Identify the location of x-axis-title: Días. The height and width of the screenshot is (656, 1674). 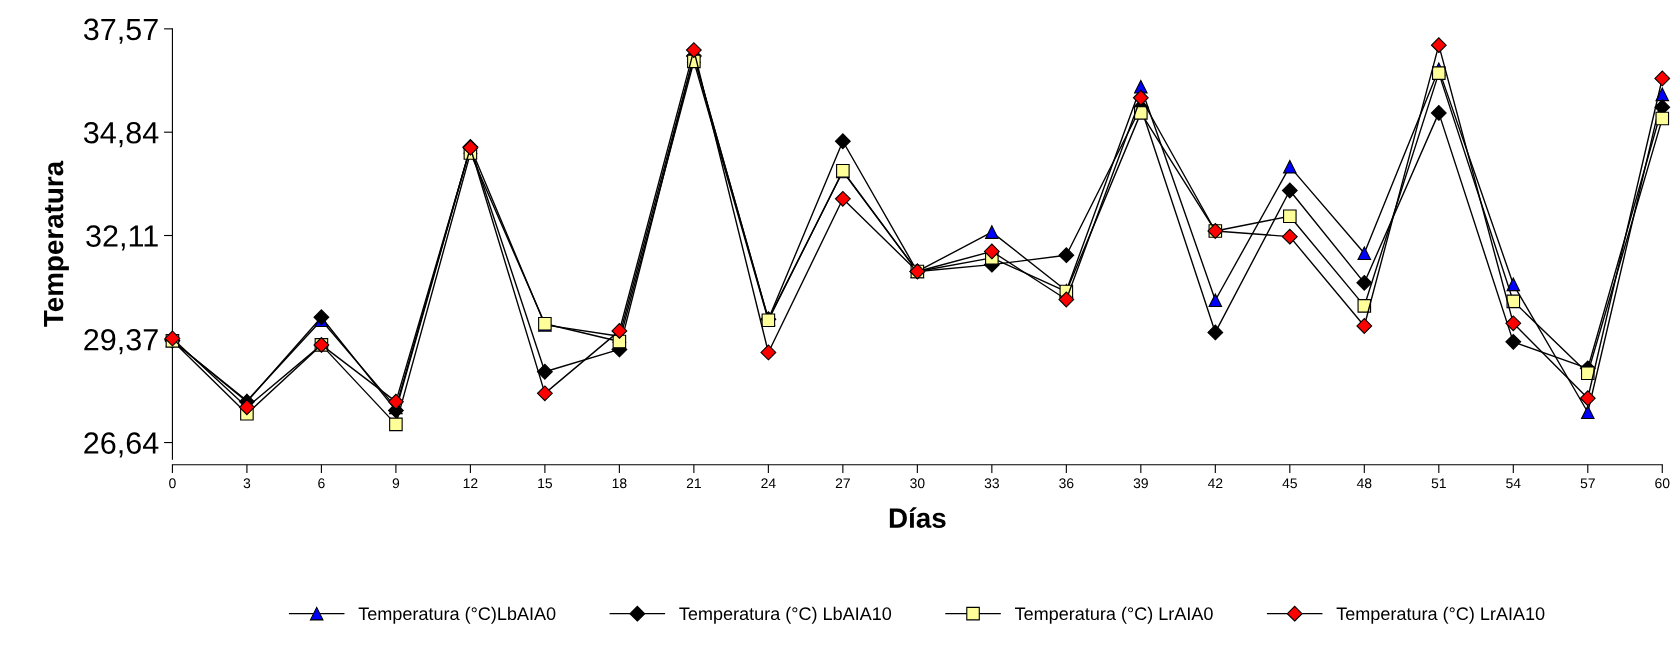
(917, 517).